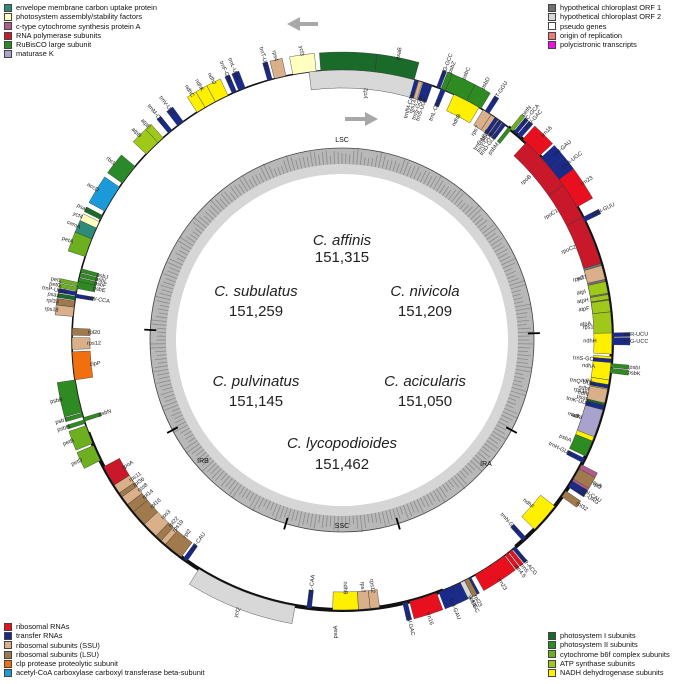  What do you see at coordinates (585, 359) in the screenshot?
I see `gene-label: trnS-GCU` at bounding box center [585, 359].